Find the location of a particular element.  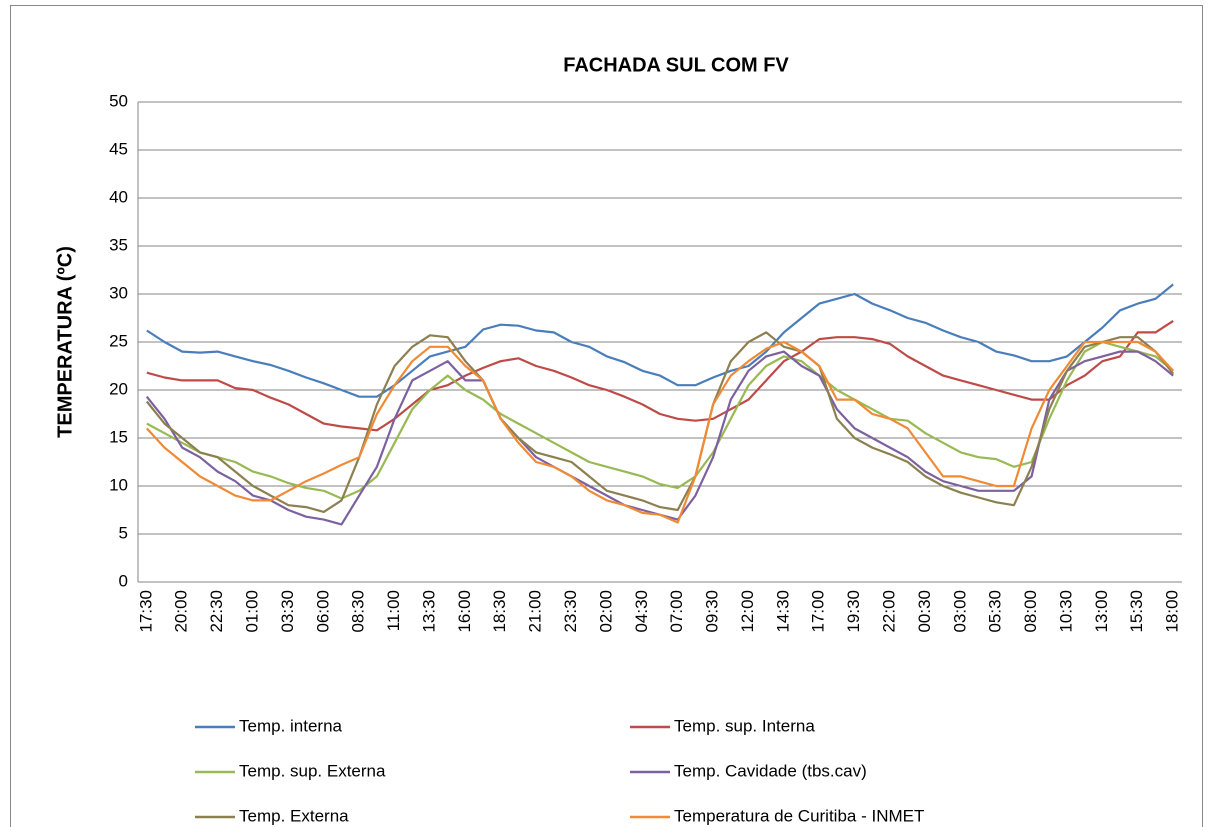

legend-label: Temp. interna is located at coordinates (291, 725).